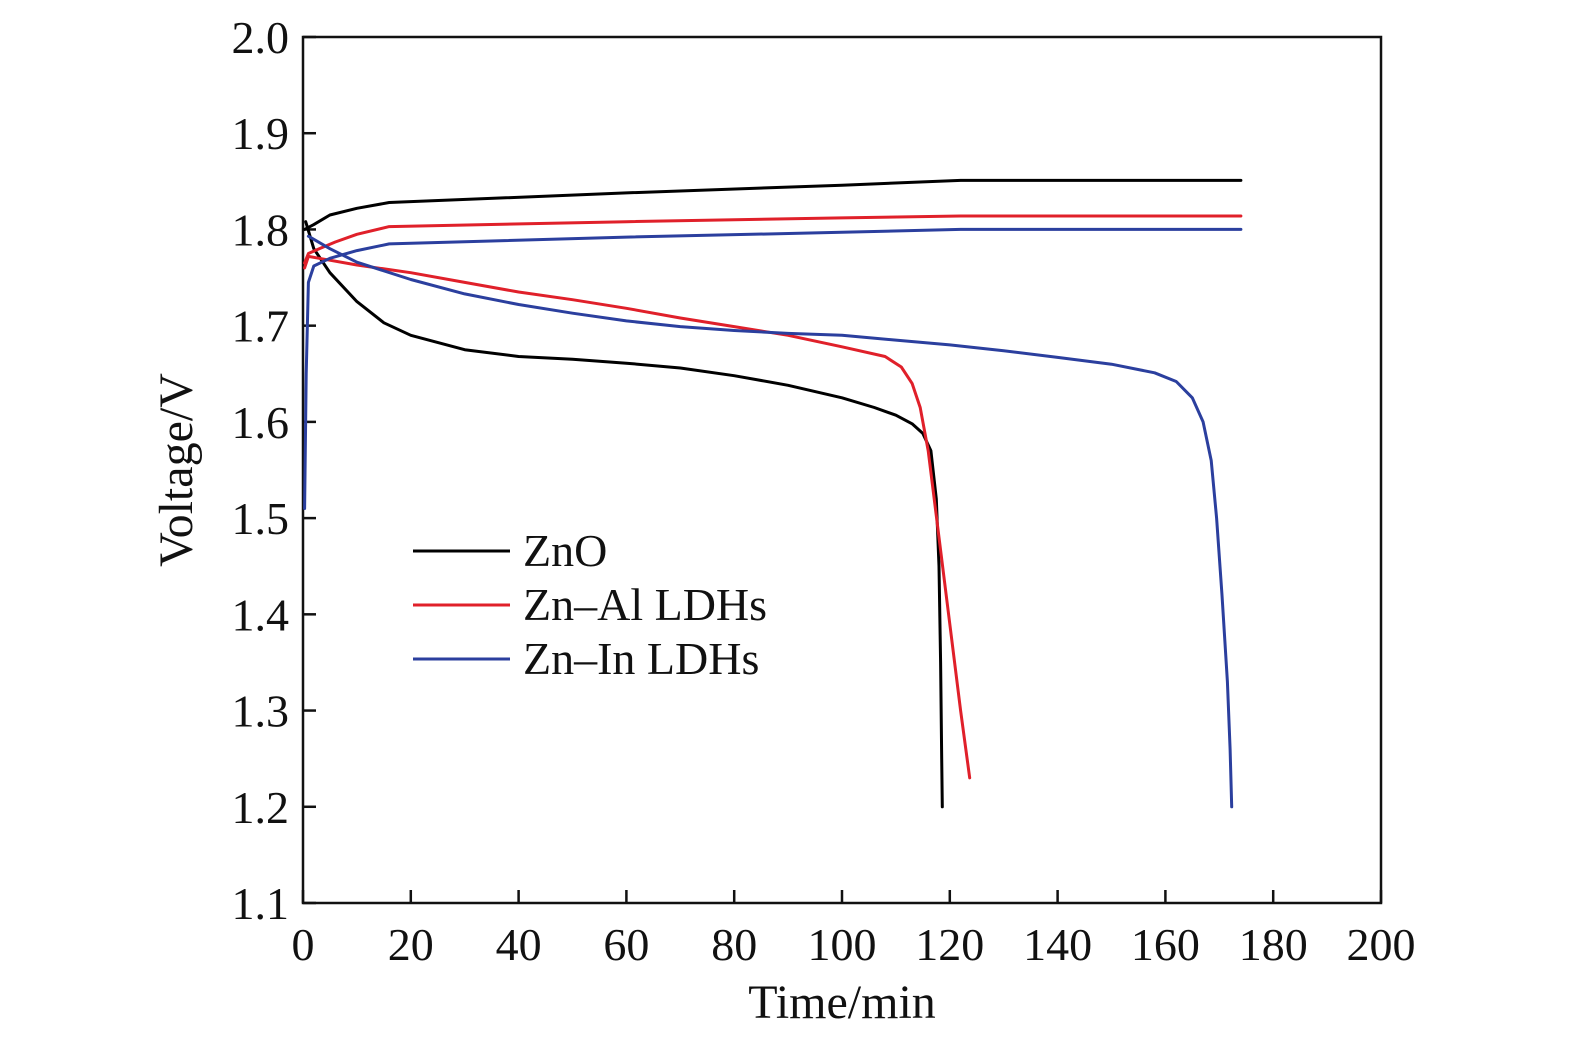 This screenshot has width=1575, height=1047. Describe the element at coordinates (303, 944) in the screenshot. I see `x-tick-label: 0` at that location.